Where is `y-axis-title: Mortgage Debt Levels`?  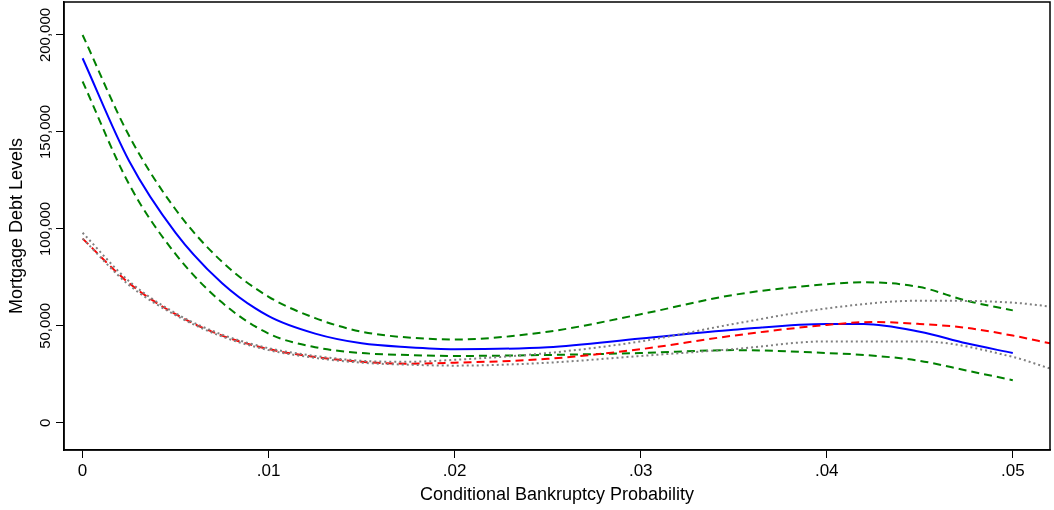
y-axis-title: Mortgage Debt Levels is located at coordinates (15, 226).